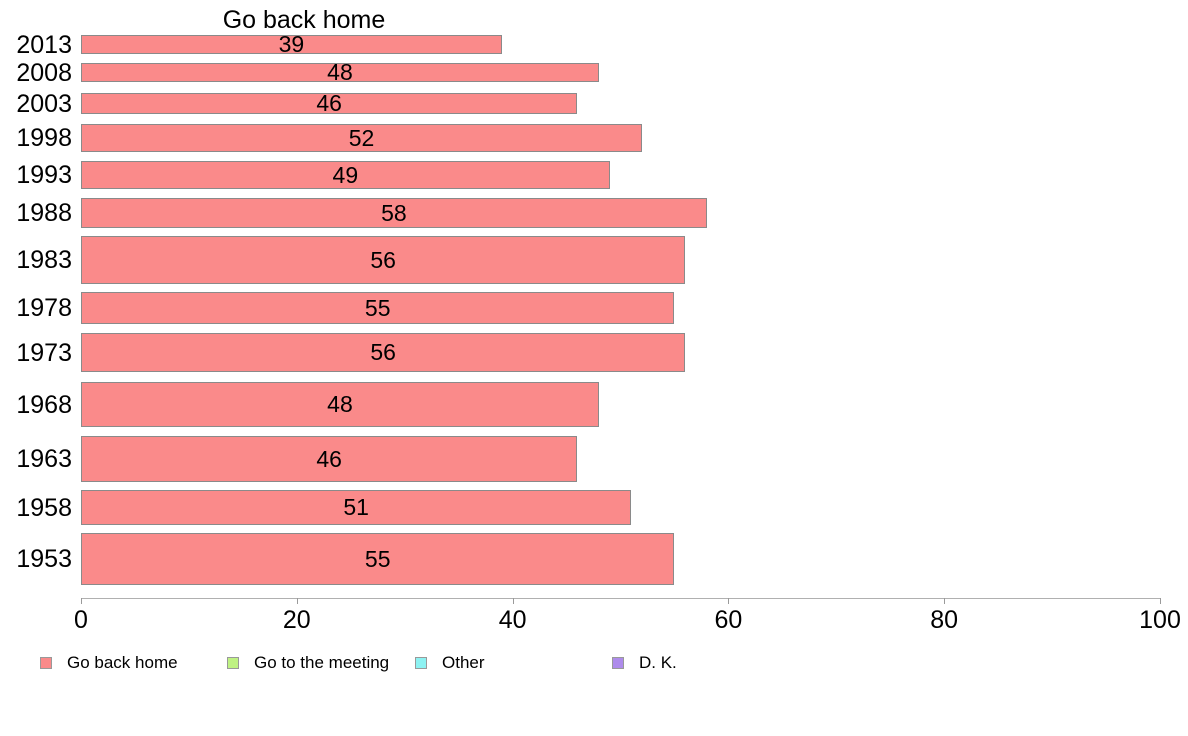  I want to click on bar-1958, so click(356, 507).